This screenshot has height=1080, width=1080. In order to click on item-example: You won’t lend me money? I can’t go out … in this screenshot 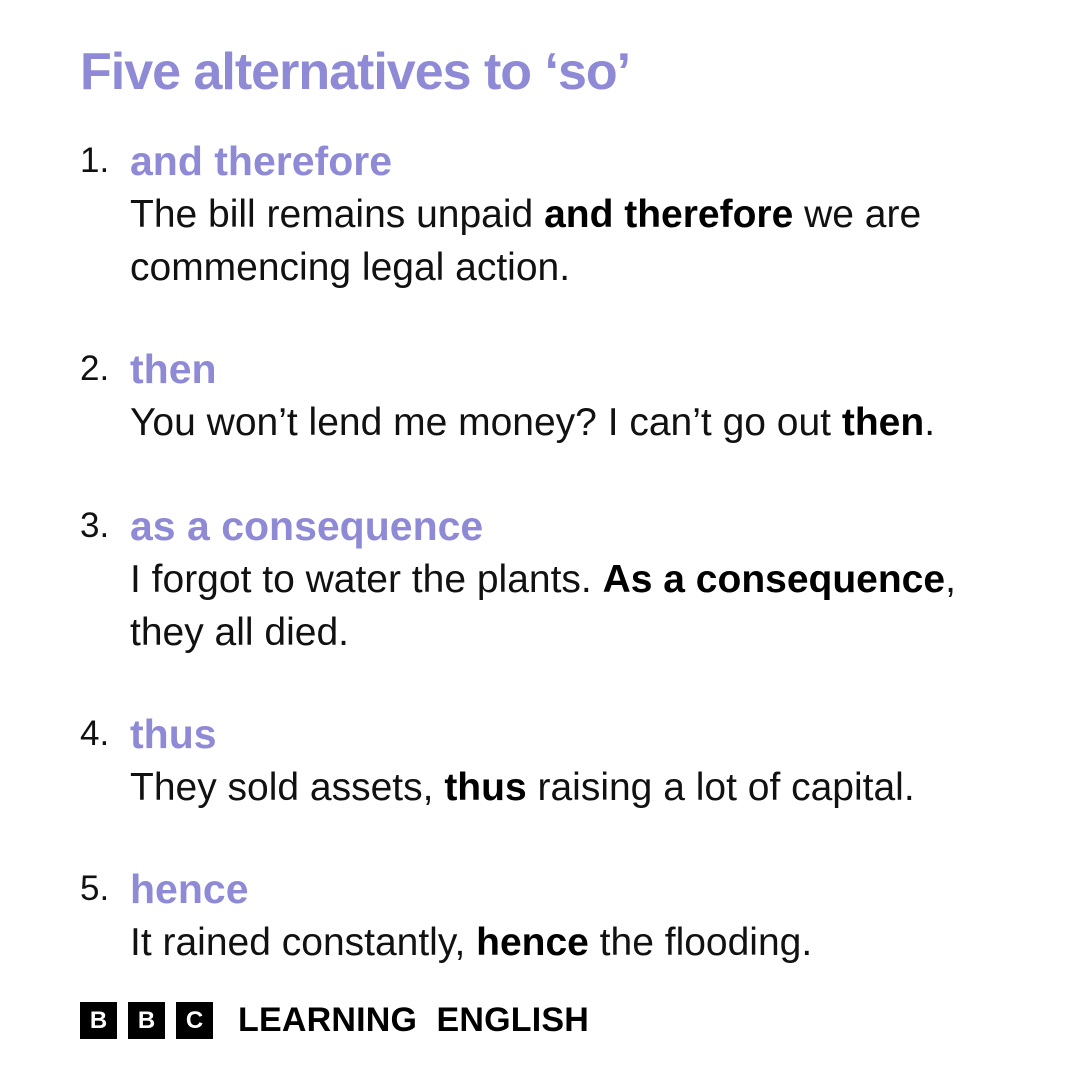, I will do `click(582, 422)`.